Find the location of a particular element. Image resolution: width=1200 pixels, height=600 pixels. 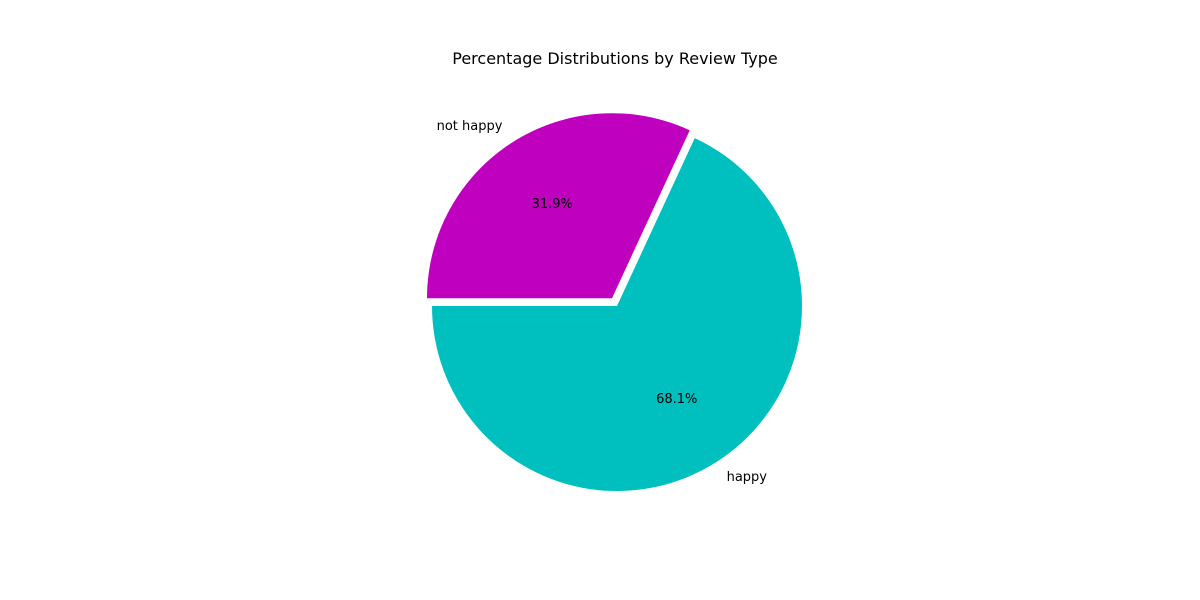

pie-slice-not-happy is located at coordinates (558, 206).